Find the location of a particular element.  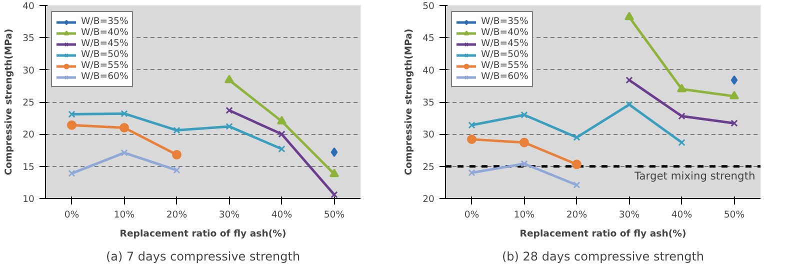

y-tick-label: 50 is located at coordinates (428, 6).